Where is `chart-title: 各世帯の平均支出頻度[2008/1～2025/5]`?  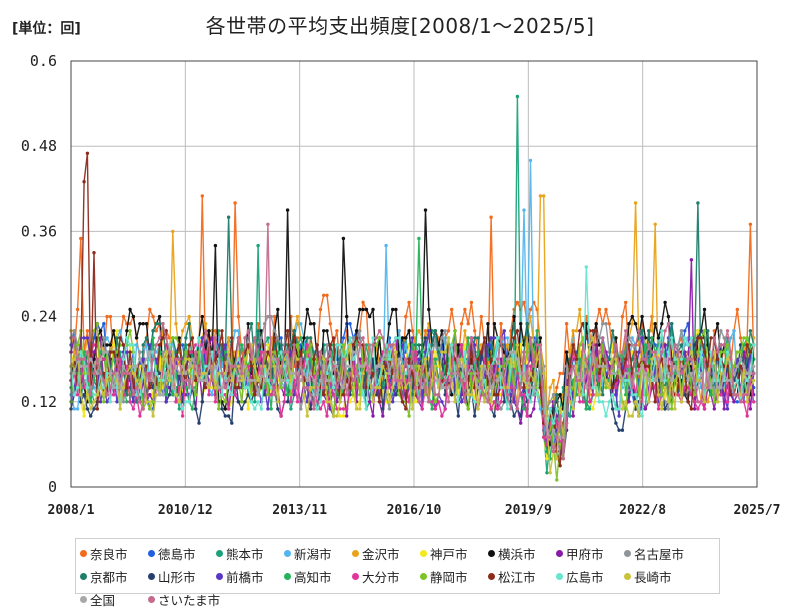
chart-title: 各世帯の平均支出頻度[2008/1～2025/5] is located at coordinates (400, 26).